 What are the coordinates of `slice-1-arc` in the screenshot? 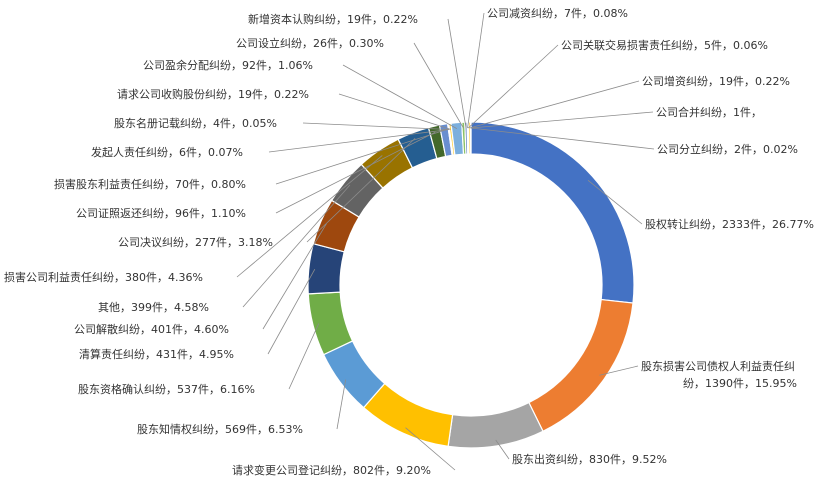 It's located at (552, 212).